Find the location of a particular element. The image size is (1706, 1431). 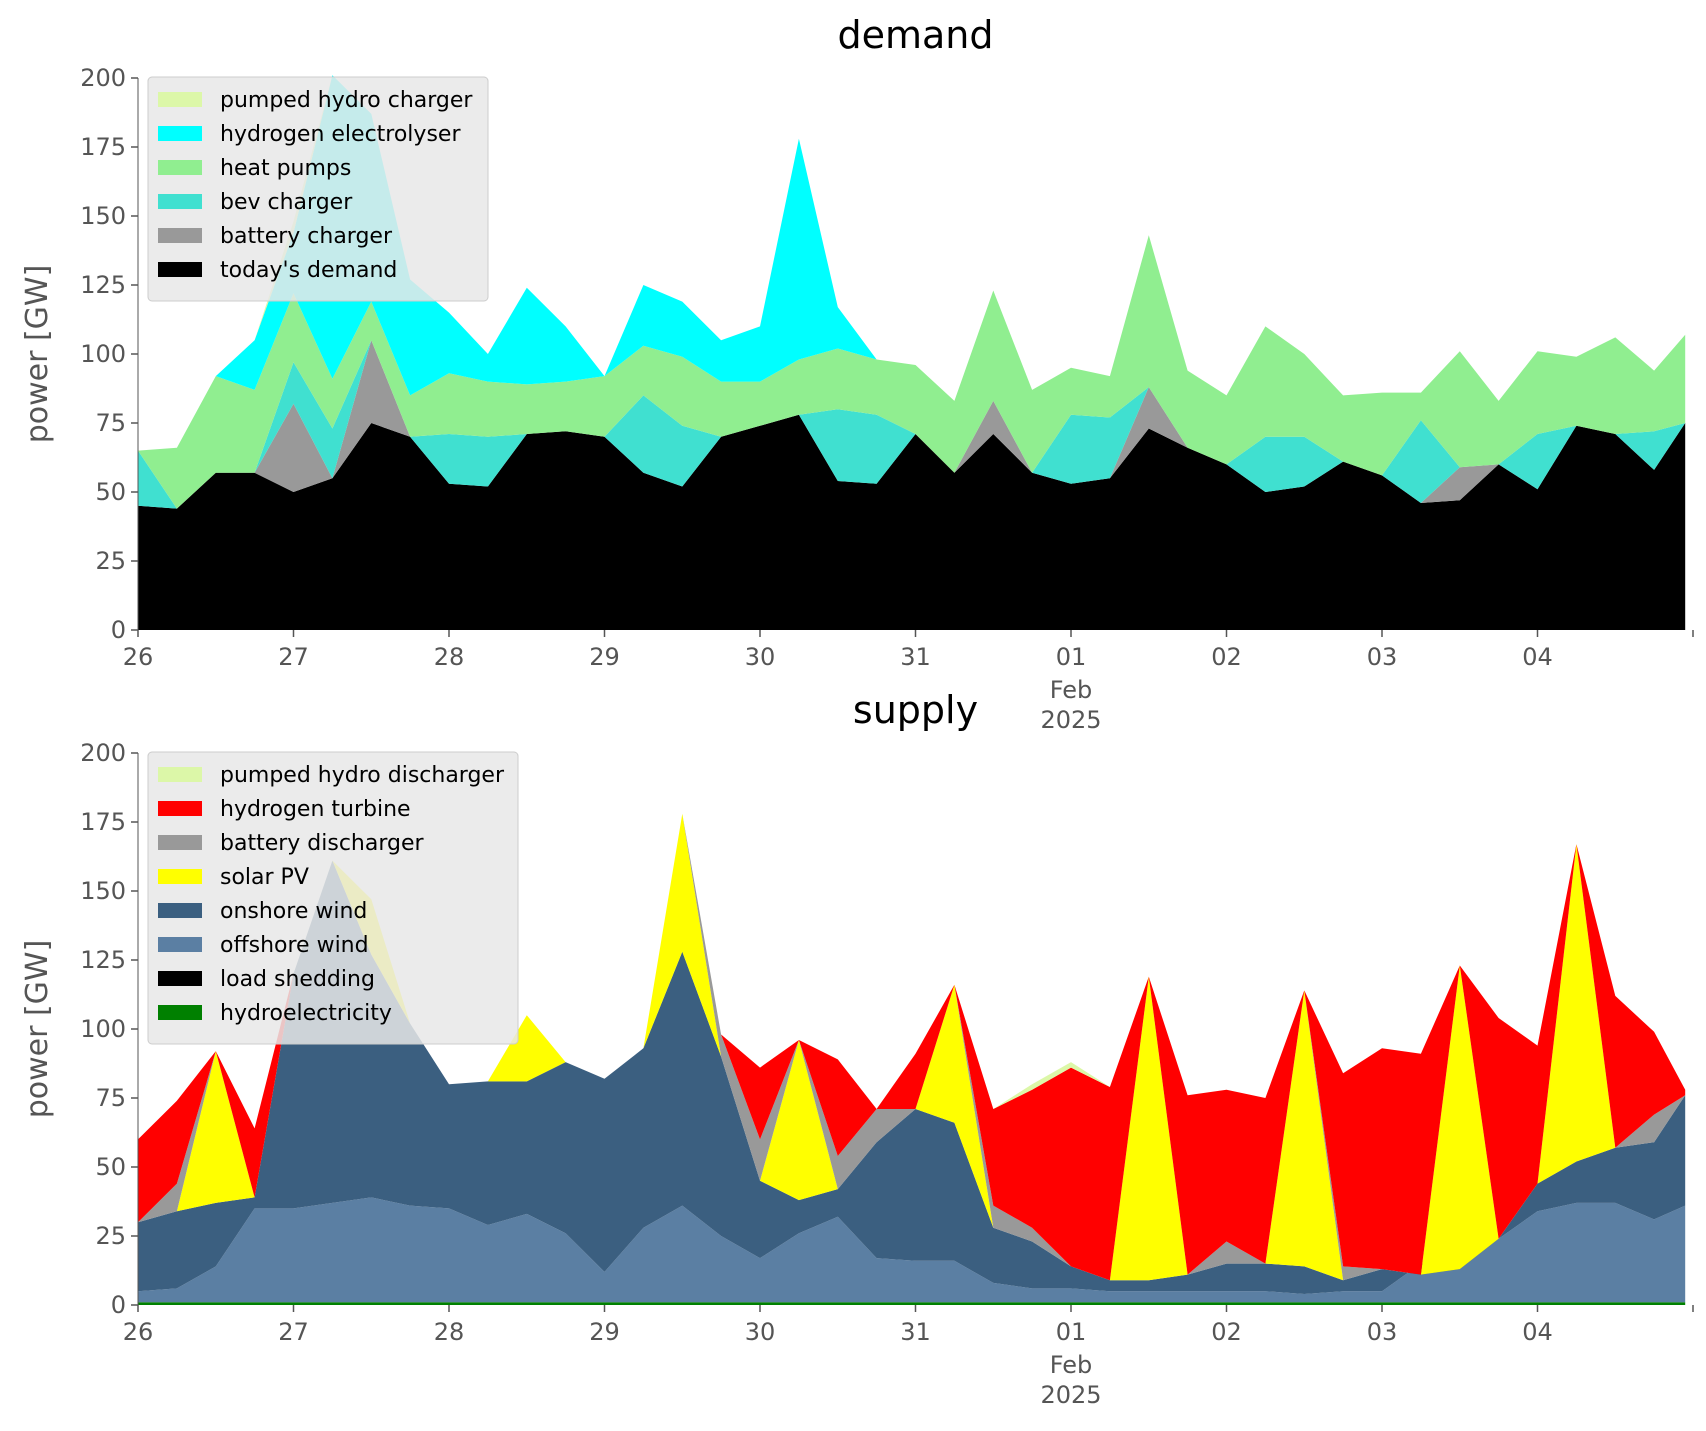

x-tick-label: 03 is located at coordinates (1382, 657).